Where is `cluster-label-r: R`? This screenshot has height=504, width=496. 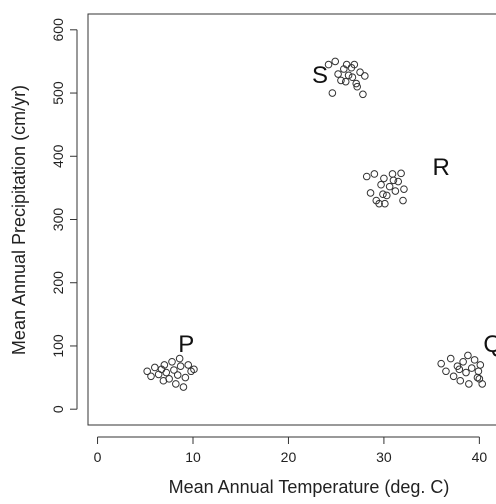
cluster-label-r: R is located at coordinates (441, 167).